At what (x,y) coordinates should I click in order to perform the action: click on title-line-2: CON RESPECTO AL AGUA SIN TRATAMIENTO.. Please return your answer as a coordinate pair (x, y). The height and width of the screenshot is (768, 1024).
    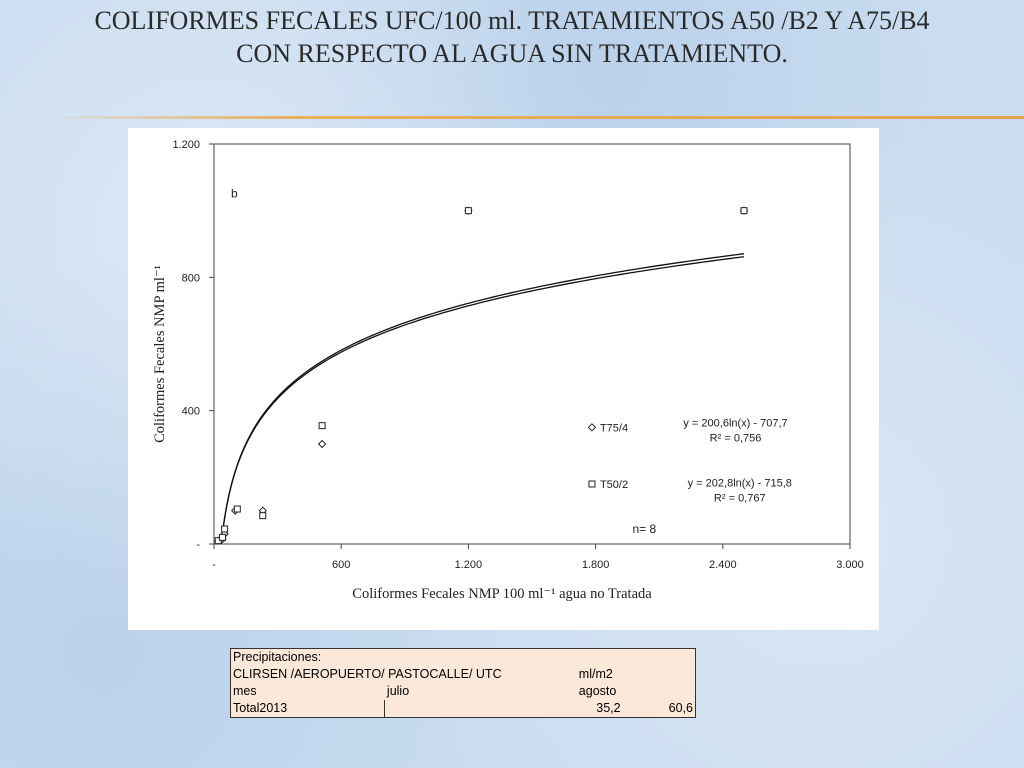
    Looking at the image, I should click on (512, 53).